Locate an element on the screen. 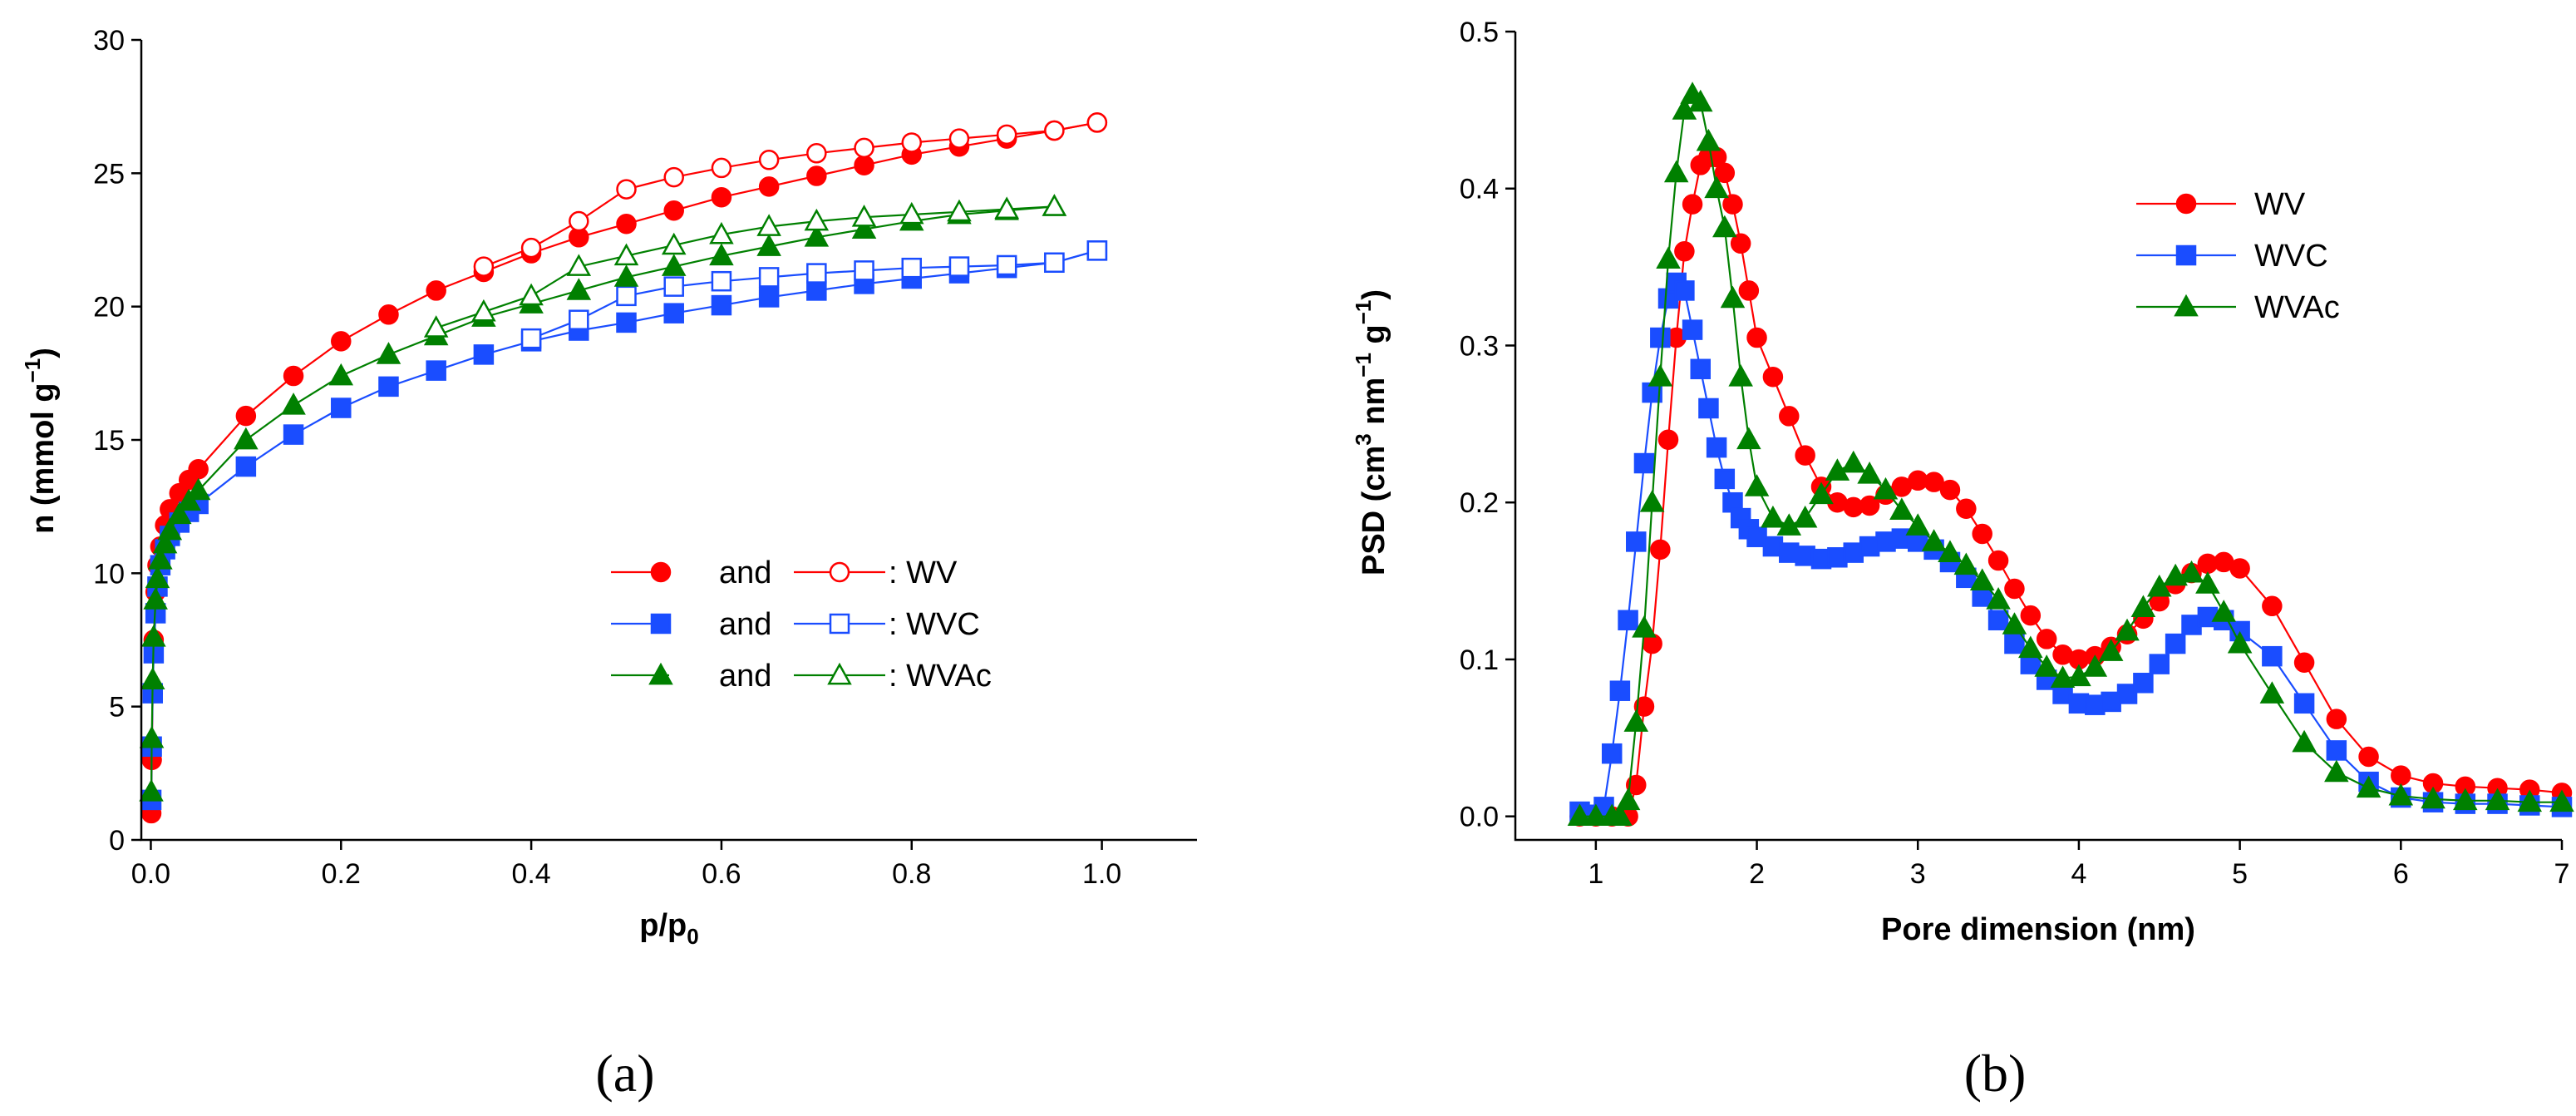 This screenshot has width=2576, height=1116. y-tick-label: 0.0 is located at coordinates (1479, 817).